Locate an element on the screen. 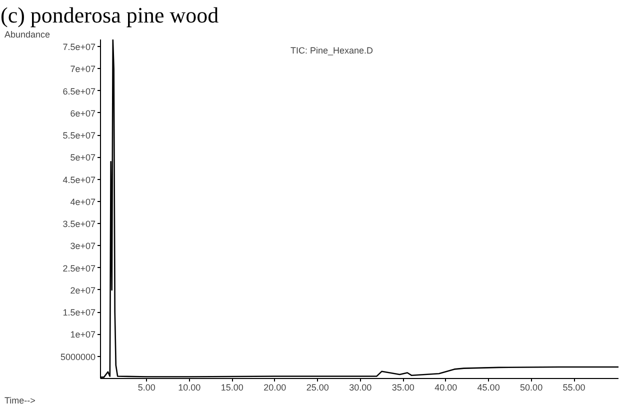 This screenshot has height=405, width=620. x-tick-label: 10.00 is located at coordinates (189, 387).